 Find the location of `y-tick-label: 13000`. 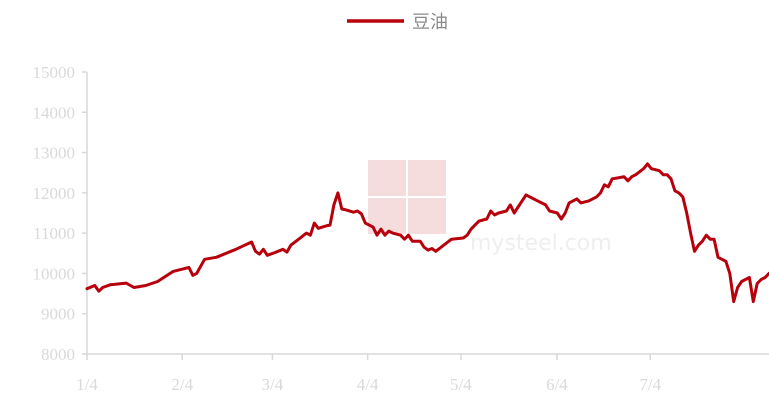

y-tick-label: 13000 is located at coordinates (54, 153).